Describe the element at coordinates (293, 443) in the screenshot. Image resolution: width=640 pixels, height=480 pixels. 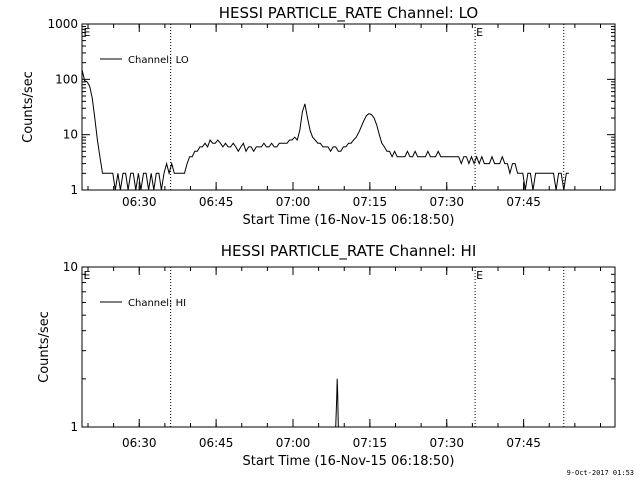
I see `panel-2-xtick-label: 07:00` at that location.